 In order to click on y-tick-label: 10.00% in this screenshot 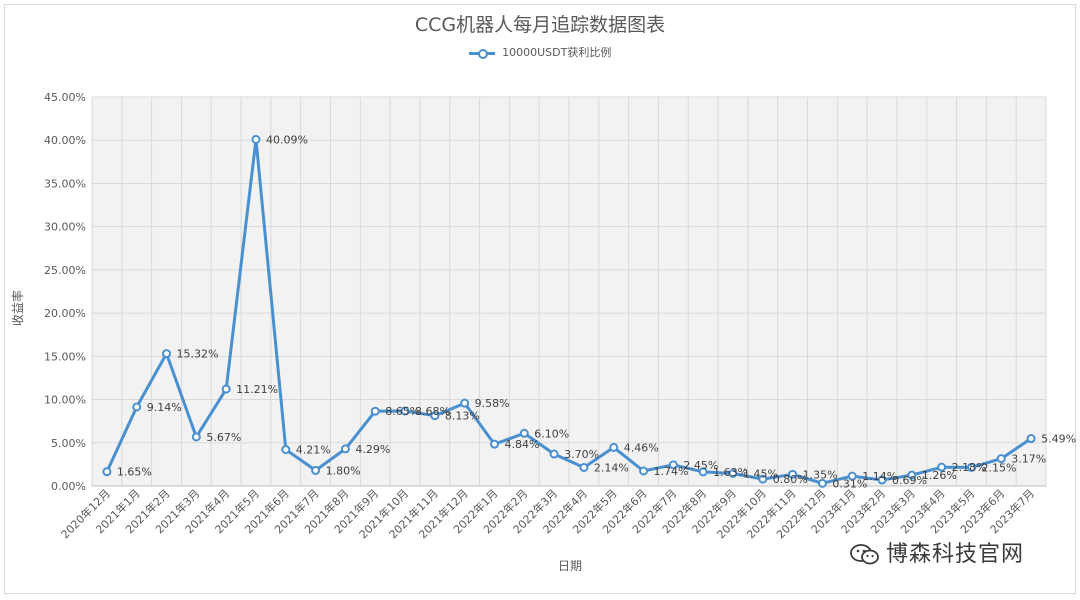, I will do `click(65, 400)`.